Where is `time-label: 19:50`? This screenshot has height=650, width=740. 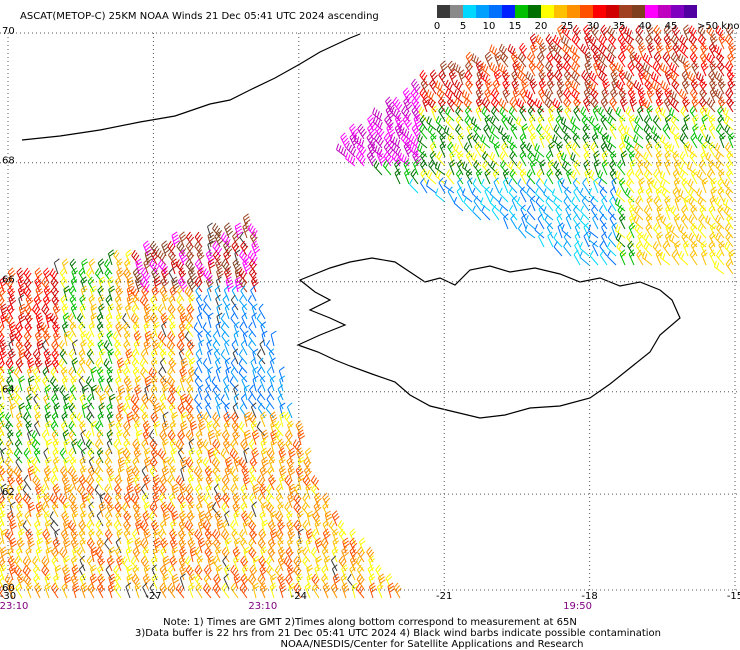
time-label: 19:50 is located at coordinates (577, 606).